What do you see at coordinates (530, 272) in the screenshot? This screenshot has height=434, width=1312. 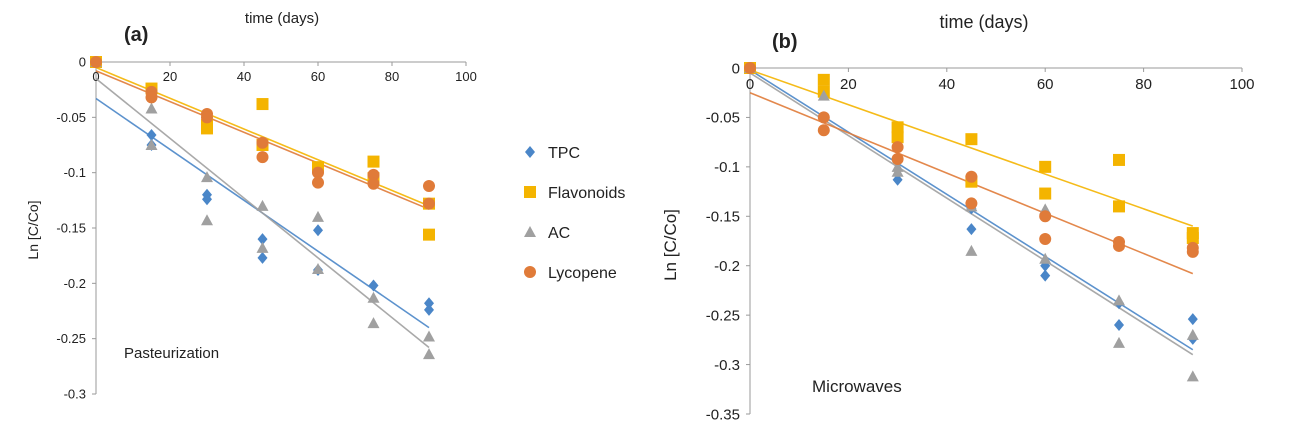 I see `legend-marker-lycopene` at bounding box center [530, 272].